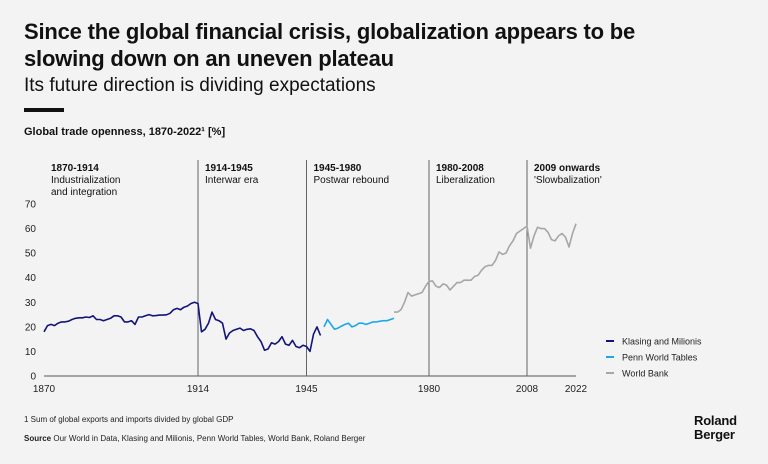  I want to click on y-tick-label: 20, so click(31, 327).